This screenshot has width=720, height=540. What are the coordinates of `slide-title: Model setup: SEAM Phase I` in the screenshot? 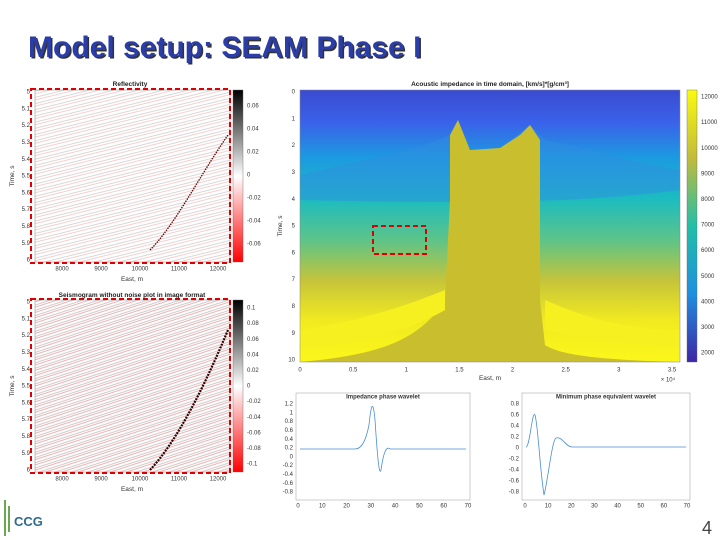 It's located at (224, 47).